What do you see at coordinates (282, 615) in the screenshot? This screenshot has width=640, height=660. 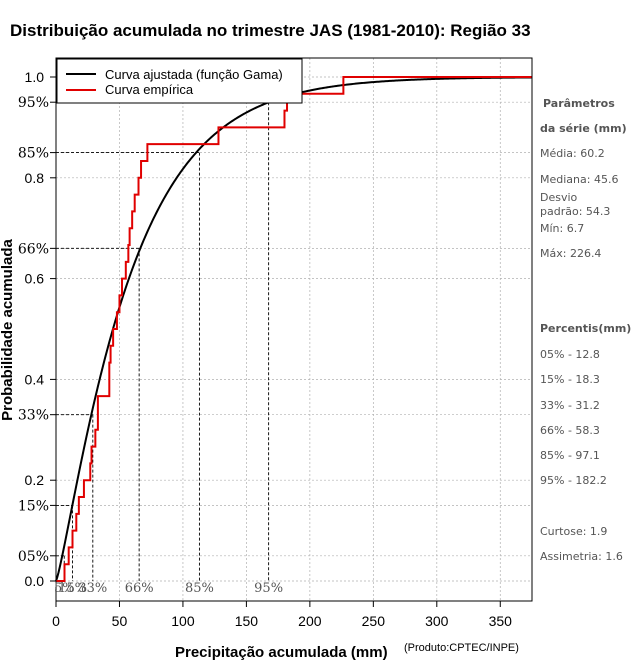 I see `x-axis: 0 50 100 150 200 250 300 350` at bounding box center [282, 615].